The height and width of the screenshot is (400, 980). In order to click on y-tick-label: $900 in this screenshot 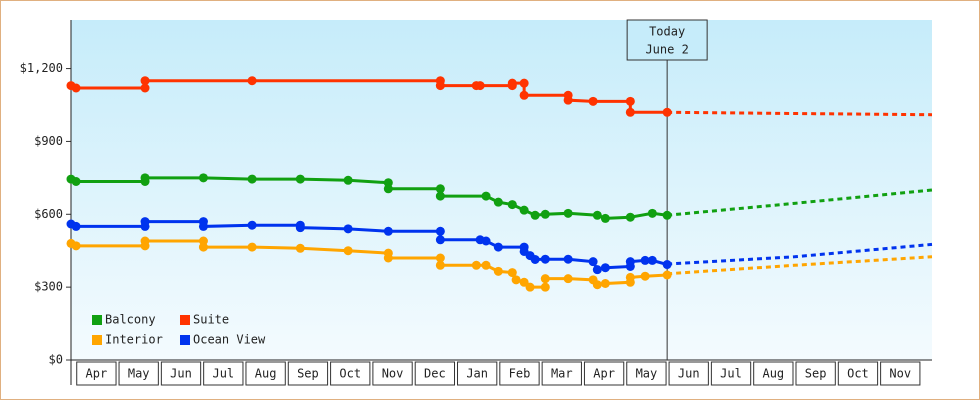, I will do `click(48, 141)`.